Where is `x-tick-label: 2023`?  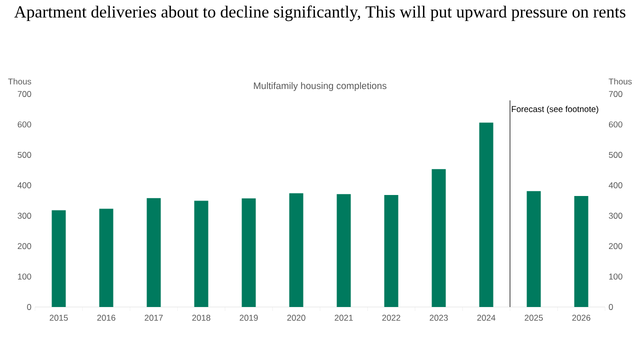 x-tick-label: 2023 is located at coordinates (439, 317).